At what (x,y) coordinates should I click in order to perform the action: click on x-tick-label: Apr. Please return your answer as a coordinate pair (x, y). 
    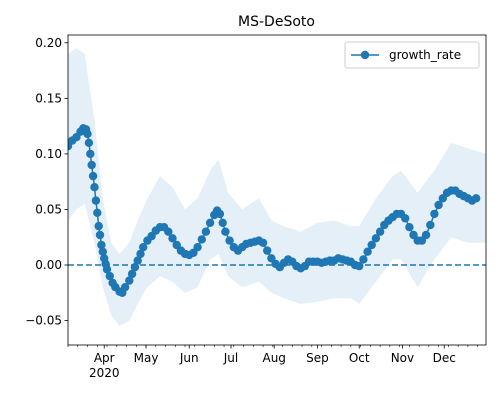
    Looking at the image, I should click on (104, 358).